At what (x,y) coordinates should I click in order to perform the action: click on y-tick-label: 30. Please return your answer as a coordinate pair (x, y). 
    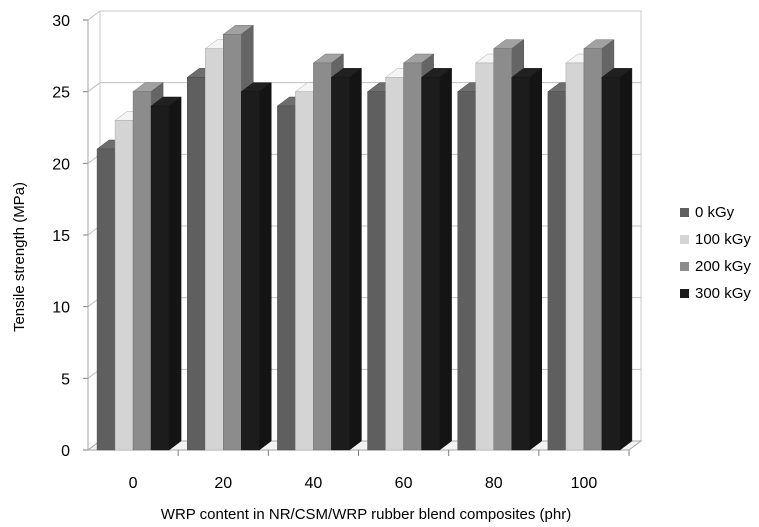
    Looking at the image, I should click on (61, 21).